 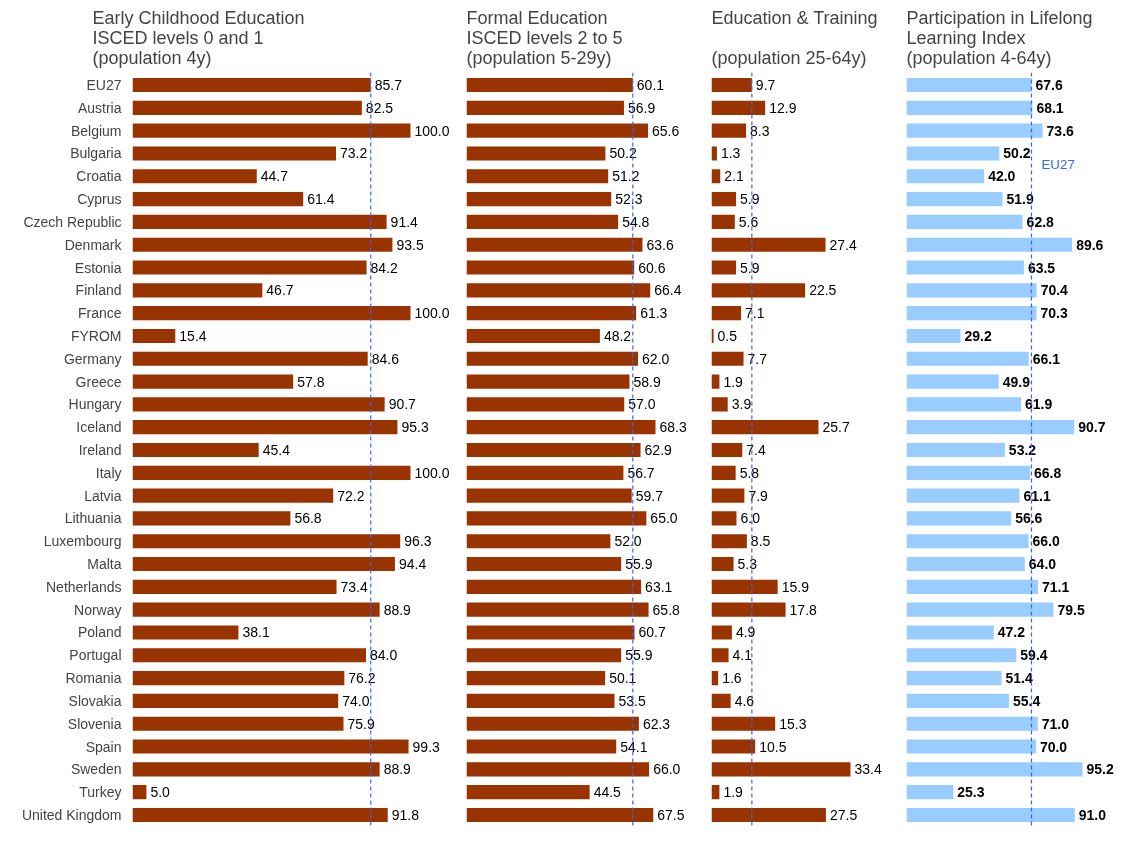 What do you see at coordinates (98, 609) in the screenshot?
I see `y-tick-label: Norway` at bounding box center [98, 609].